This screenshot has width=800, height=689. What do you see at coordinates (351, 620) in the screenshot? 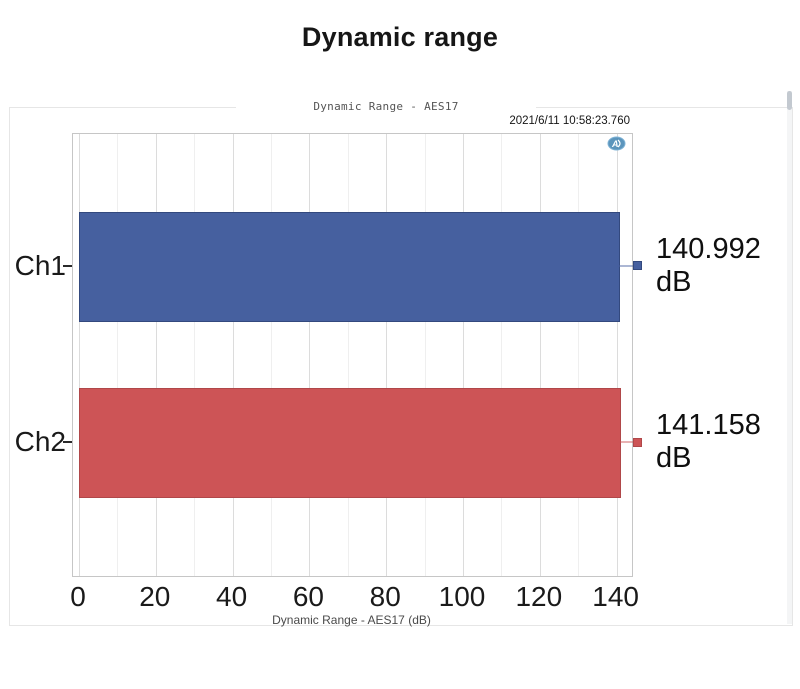
I see `x-axis-label: Dynamic Range - AES17 (dB)` at bounding box center [351, 620].